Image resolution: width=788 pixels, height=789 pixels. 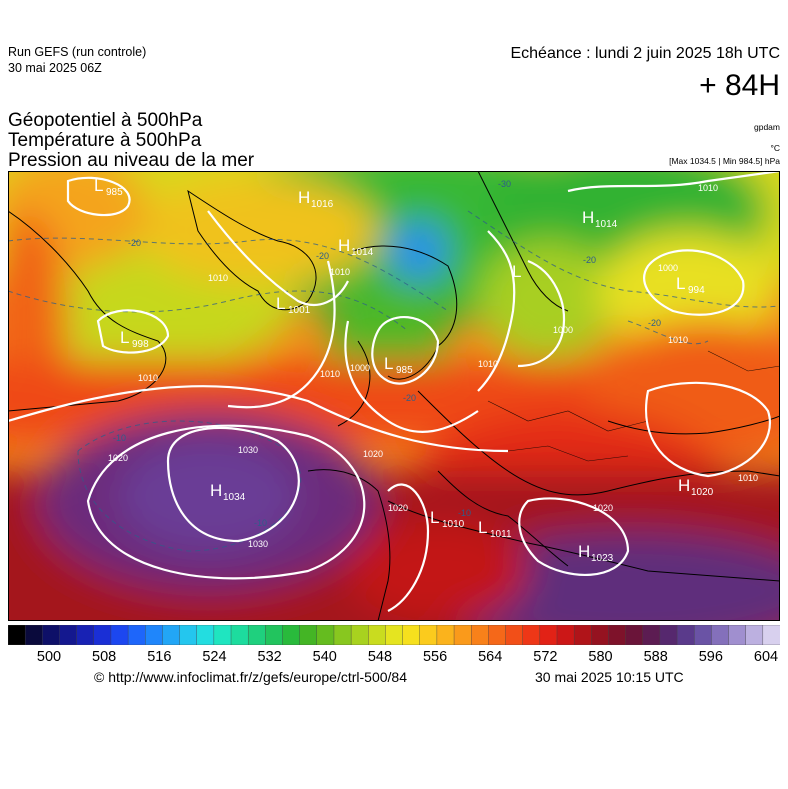 What do you see at coordinates (602, 558) in the screenshot?
I see `svg-text: 1023` at bounding box center [602, 558].